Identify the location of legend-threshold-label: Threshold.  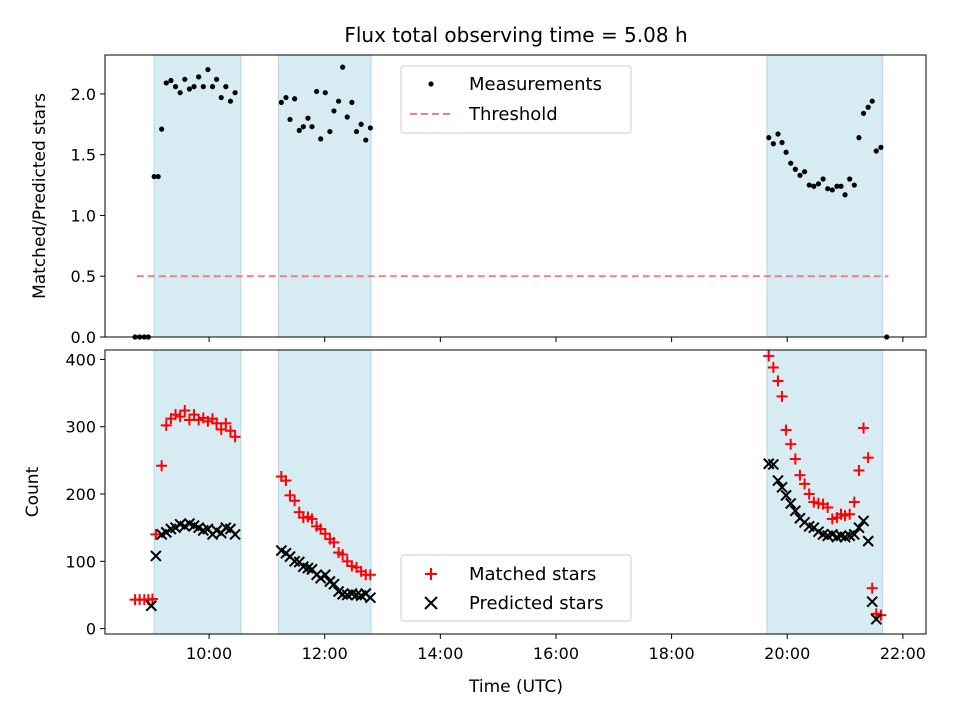
(513, 114).